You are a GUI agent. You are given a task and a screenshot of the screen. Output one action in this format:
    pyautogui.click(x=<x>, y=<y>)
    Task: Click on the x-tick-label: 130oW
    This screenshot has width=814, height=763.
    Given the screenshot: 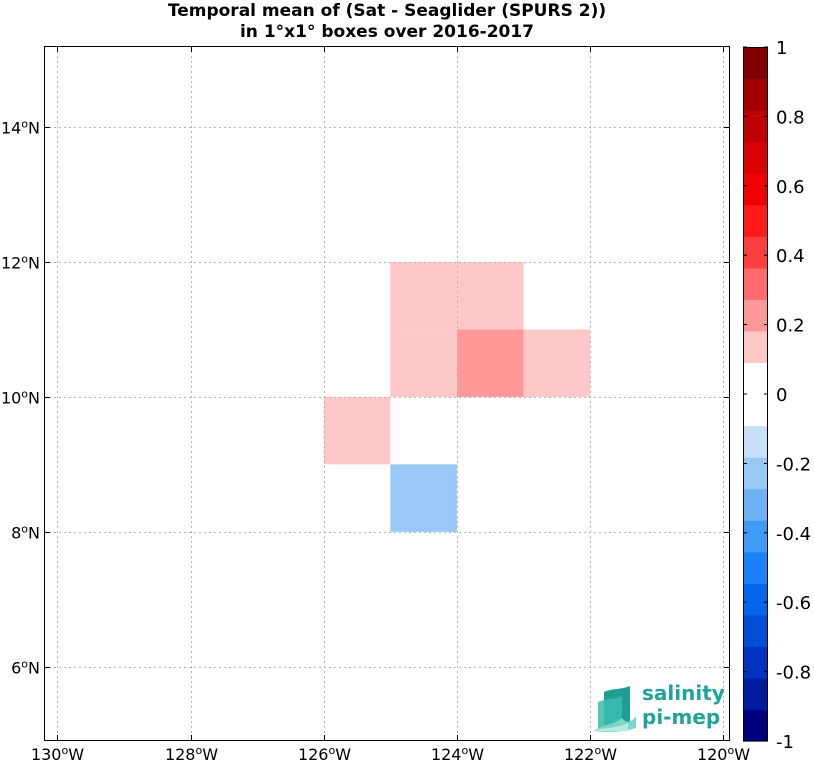 What is the action you would take?
    pyautogui.click(x=57, y=753)
    